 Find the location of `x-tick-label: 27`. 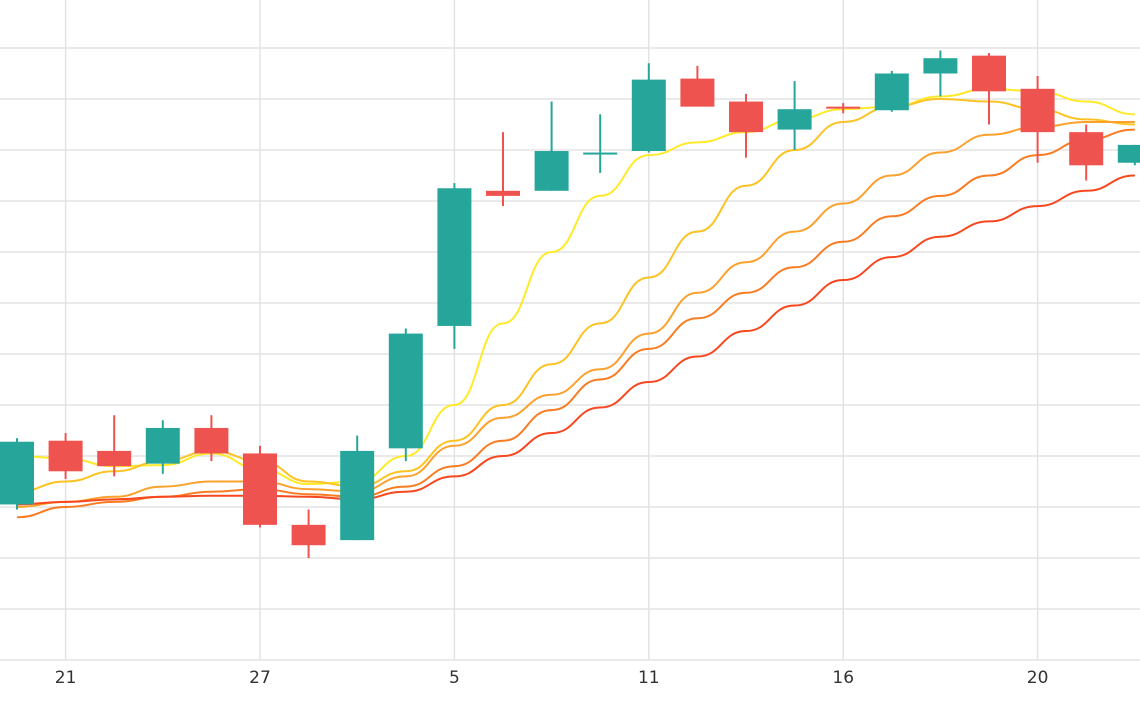

x-tick-label: 27 is located at coordinates (260, 678).